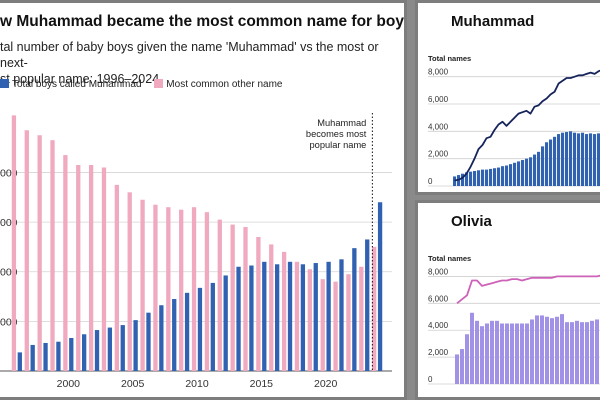 Image resolution: width=600 pixels, height=400 pixels. What do you see at coordinates (69, 384) in the screenshot?
I see `x-tick-label: 2000` at bounding box center [69, 384].